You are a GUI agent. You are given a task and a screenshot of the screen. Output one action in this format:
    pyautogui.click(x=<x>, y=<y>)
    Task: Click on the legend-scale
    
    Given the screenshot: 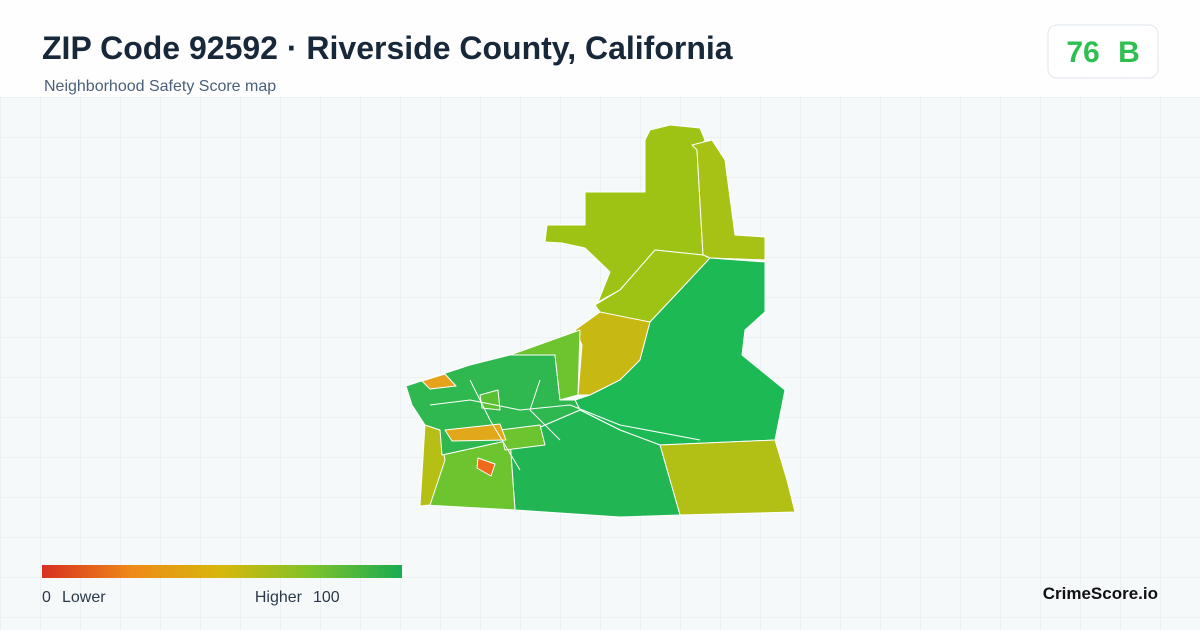 What is the action you would take?
    pyautogui.click(x=222, y=571)
    